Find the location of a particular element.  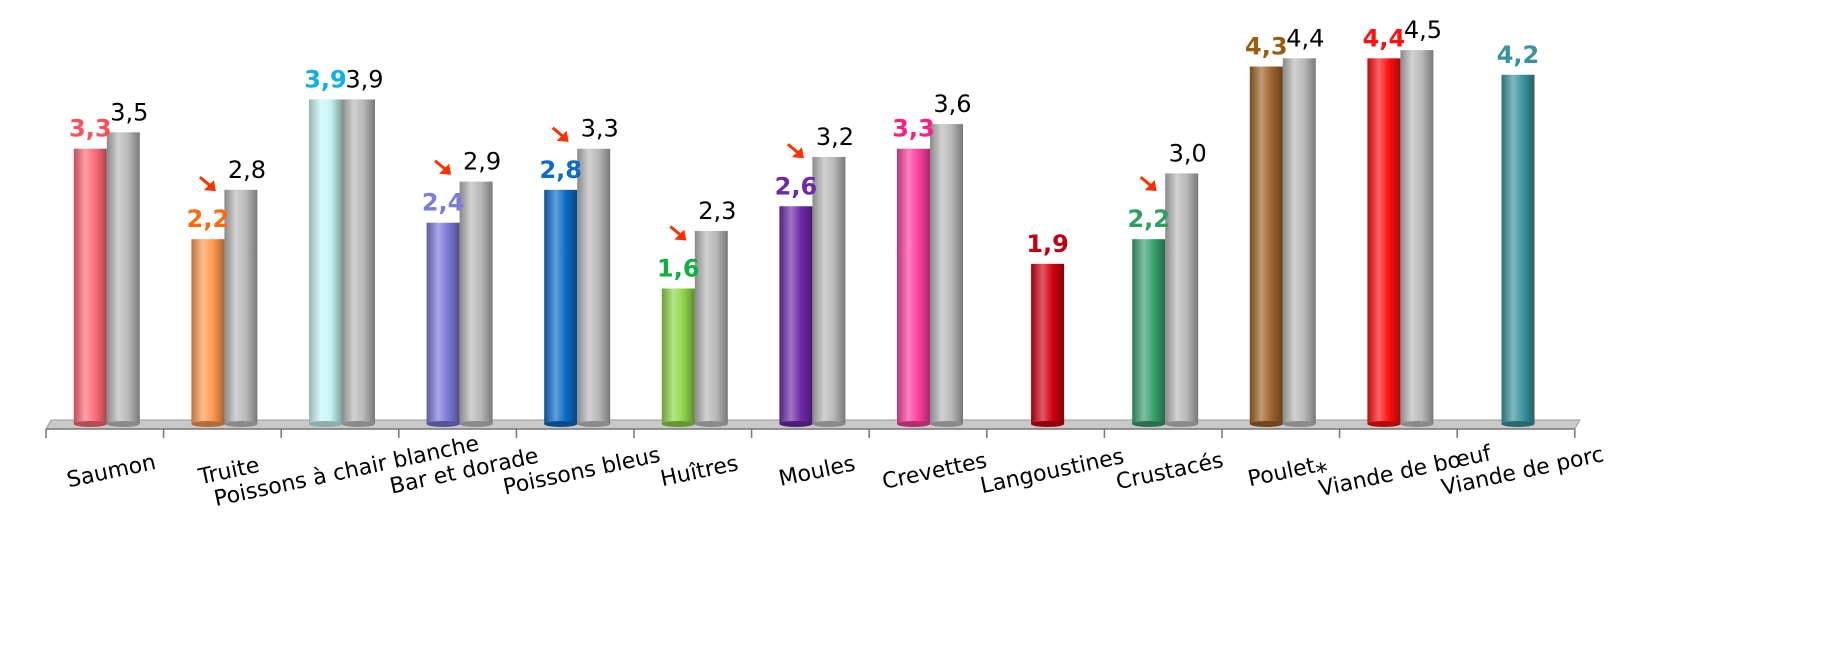

data-label-series2: 3,0 is located at coordinates (1188, 153).